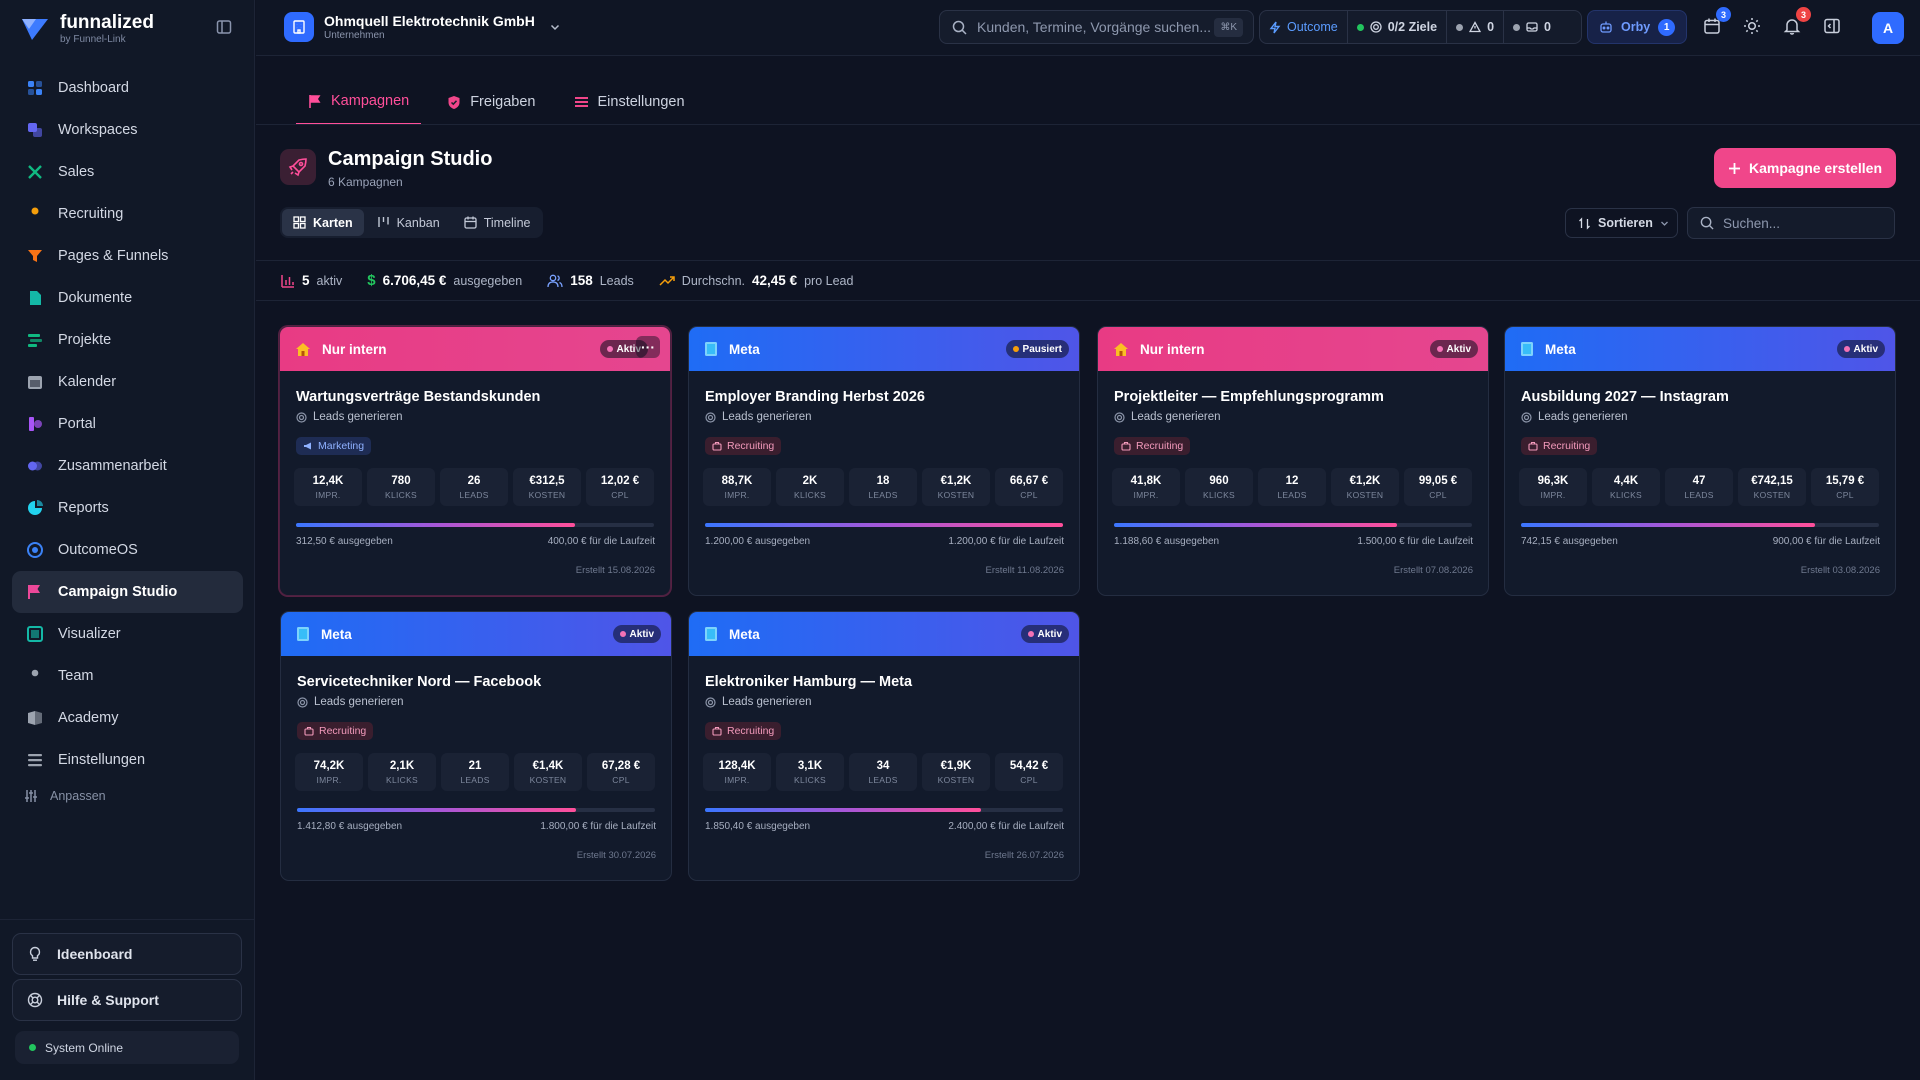 The height and width of the screenshot is (1080, 1920). Describe the element at coordinates (402, 772) in the screenshot. I see `metric-tile: 2,1K KLICKS` at that location.